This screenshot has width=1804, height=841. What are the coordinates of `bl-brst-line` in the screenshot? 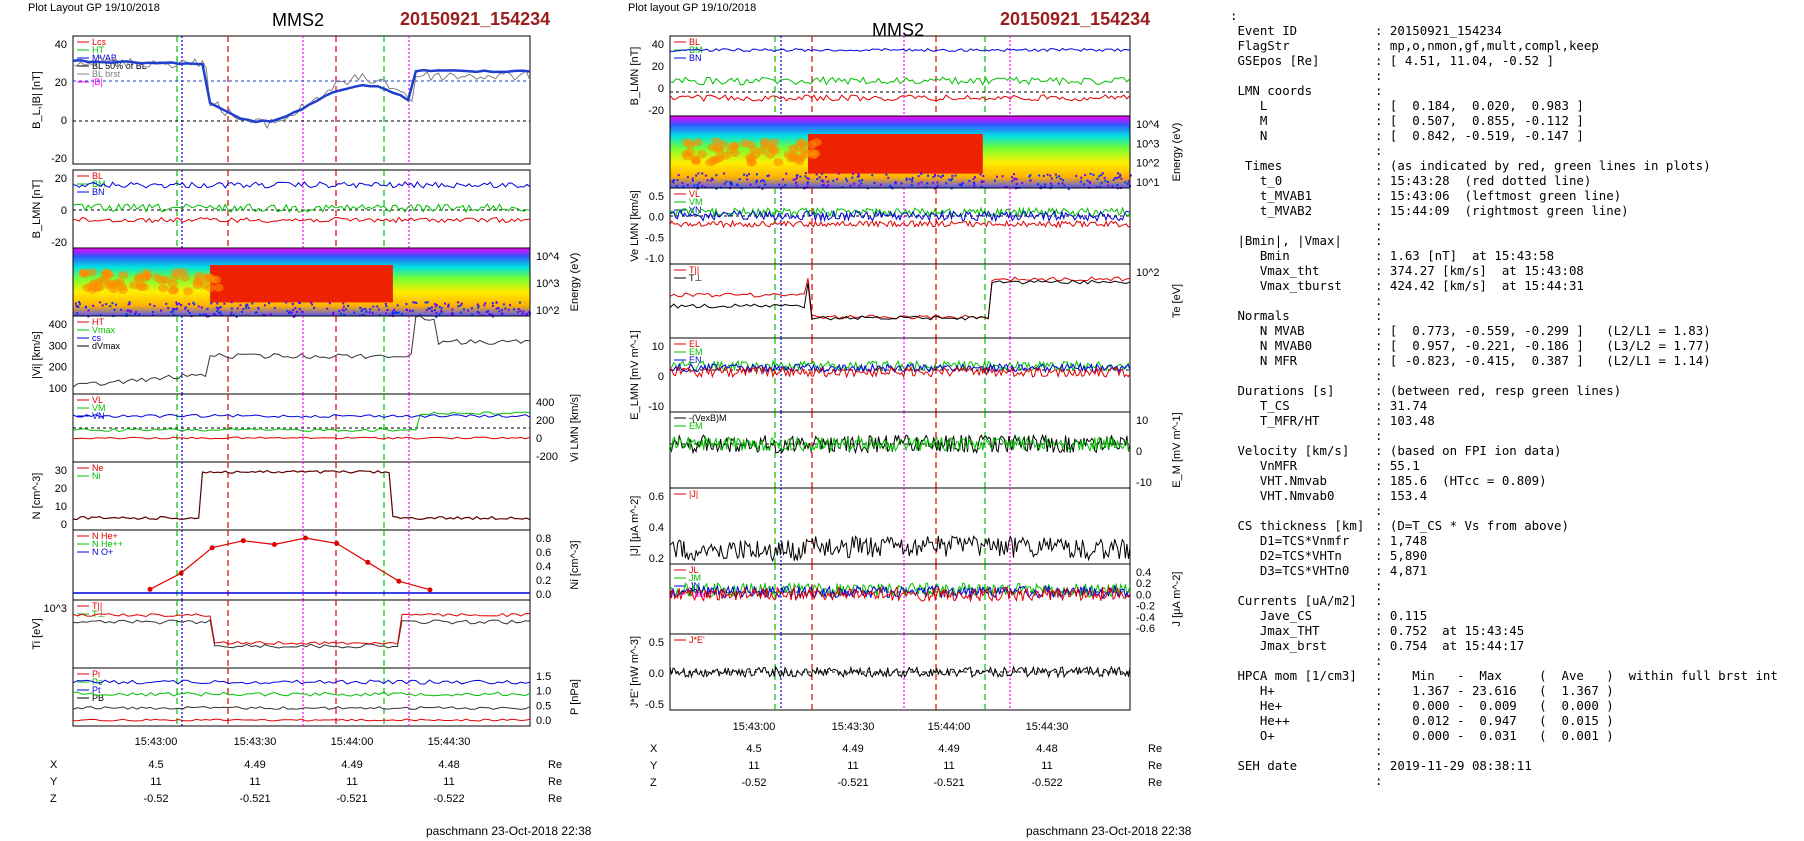 It's located at (302, 93).